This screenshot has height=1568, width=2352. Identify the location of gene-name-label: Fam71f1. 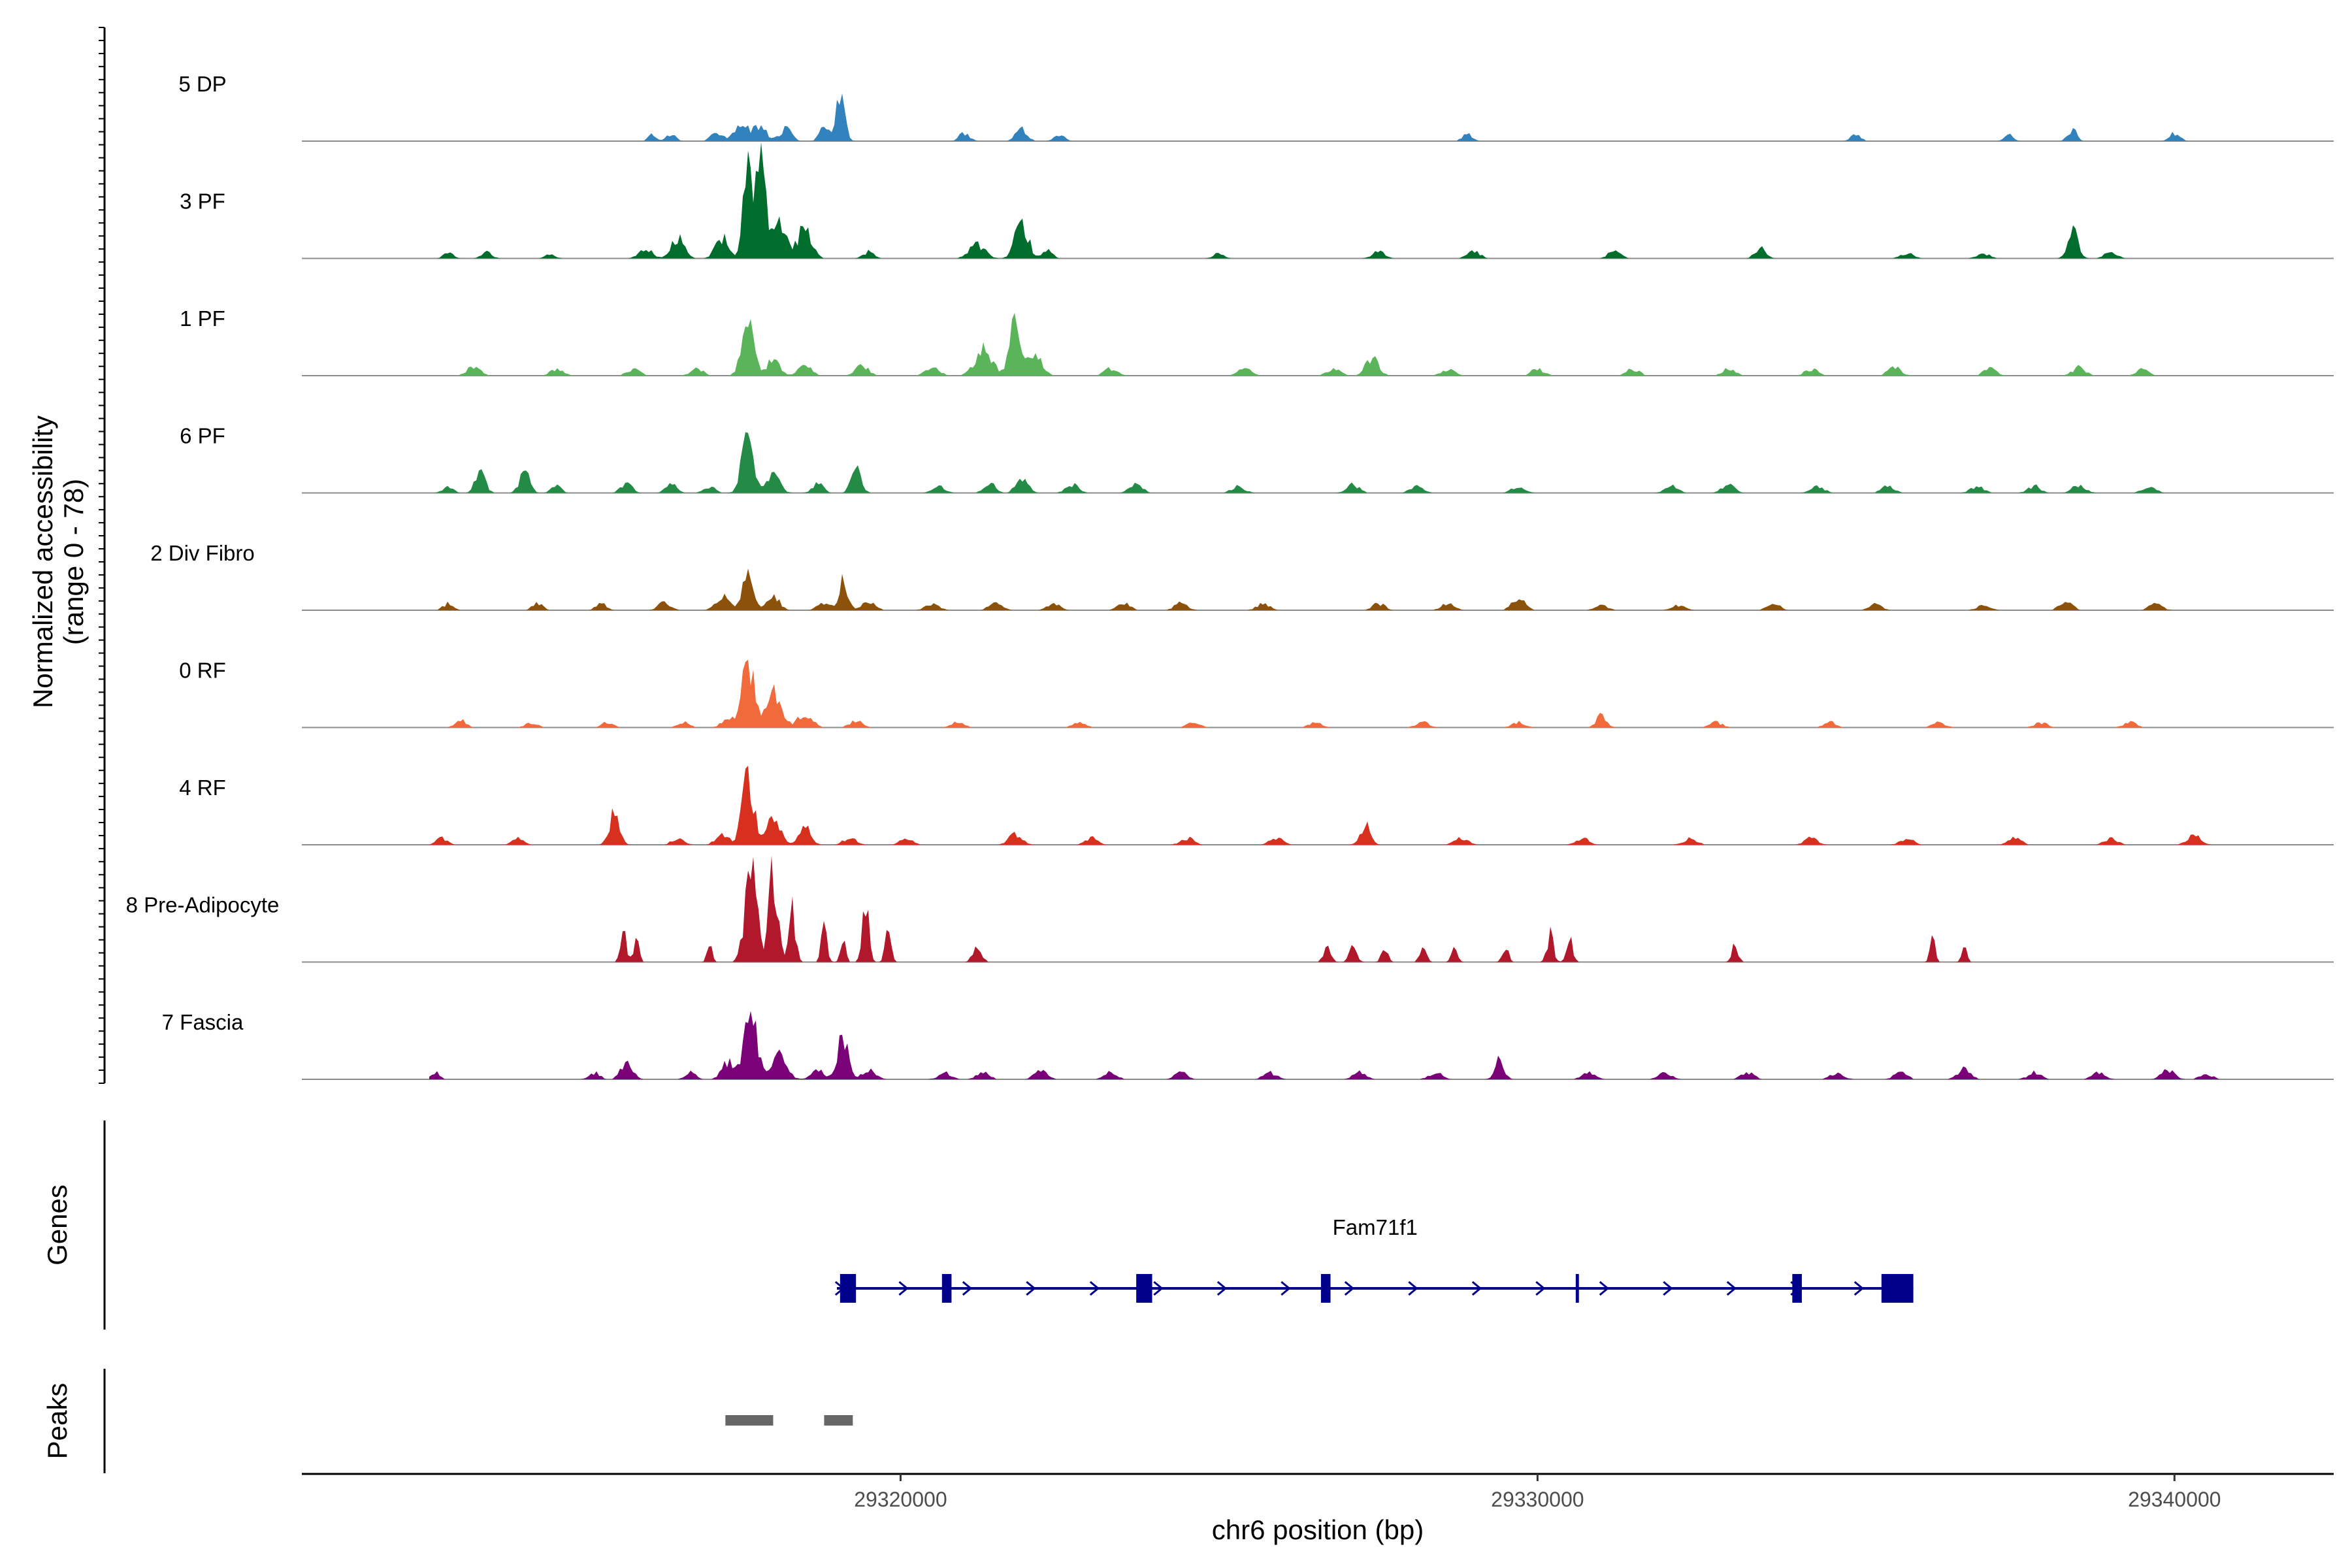
(1375, 1227).